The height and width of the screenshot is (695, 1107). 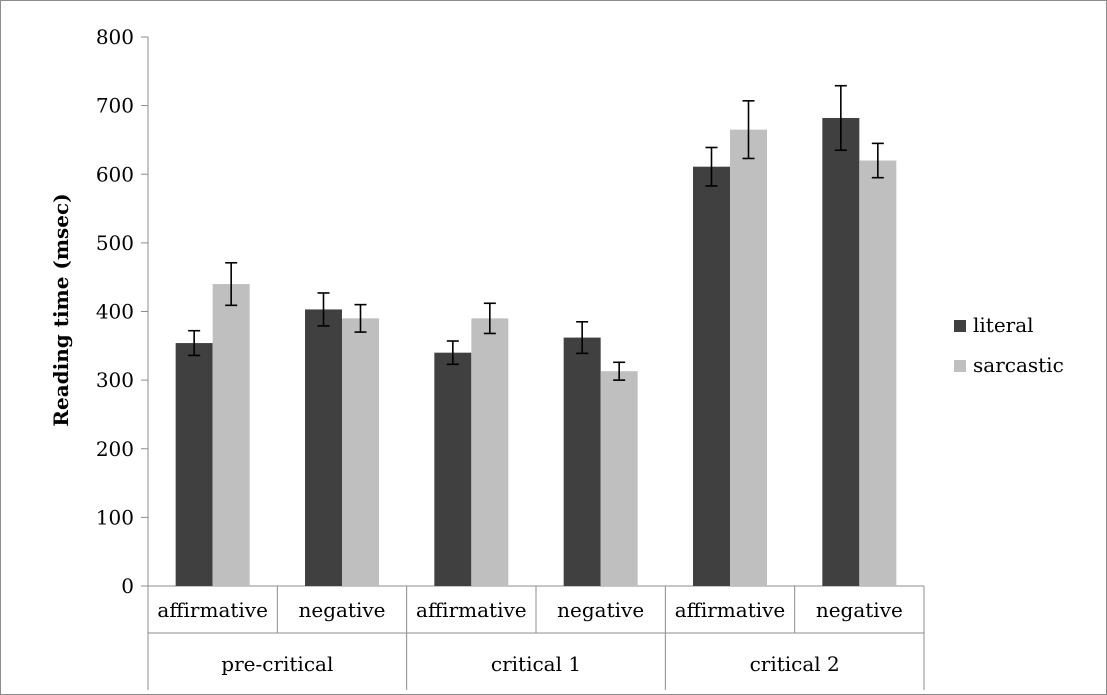 What do you see at coordinates (960, 366) in the screenshot?
I see `legend-swatch-sarcastic` at bounding box center [960, 366].